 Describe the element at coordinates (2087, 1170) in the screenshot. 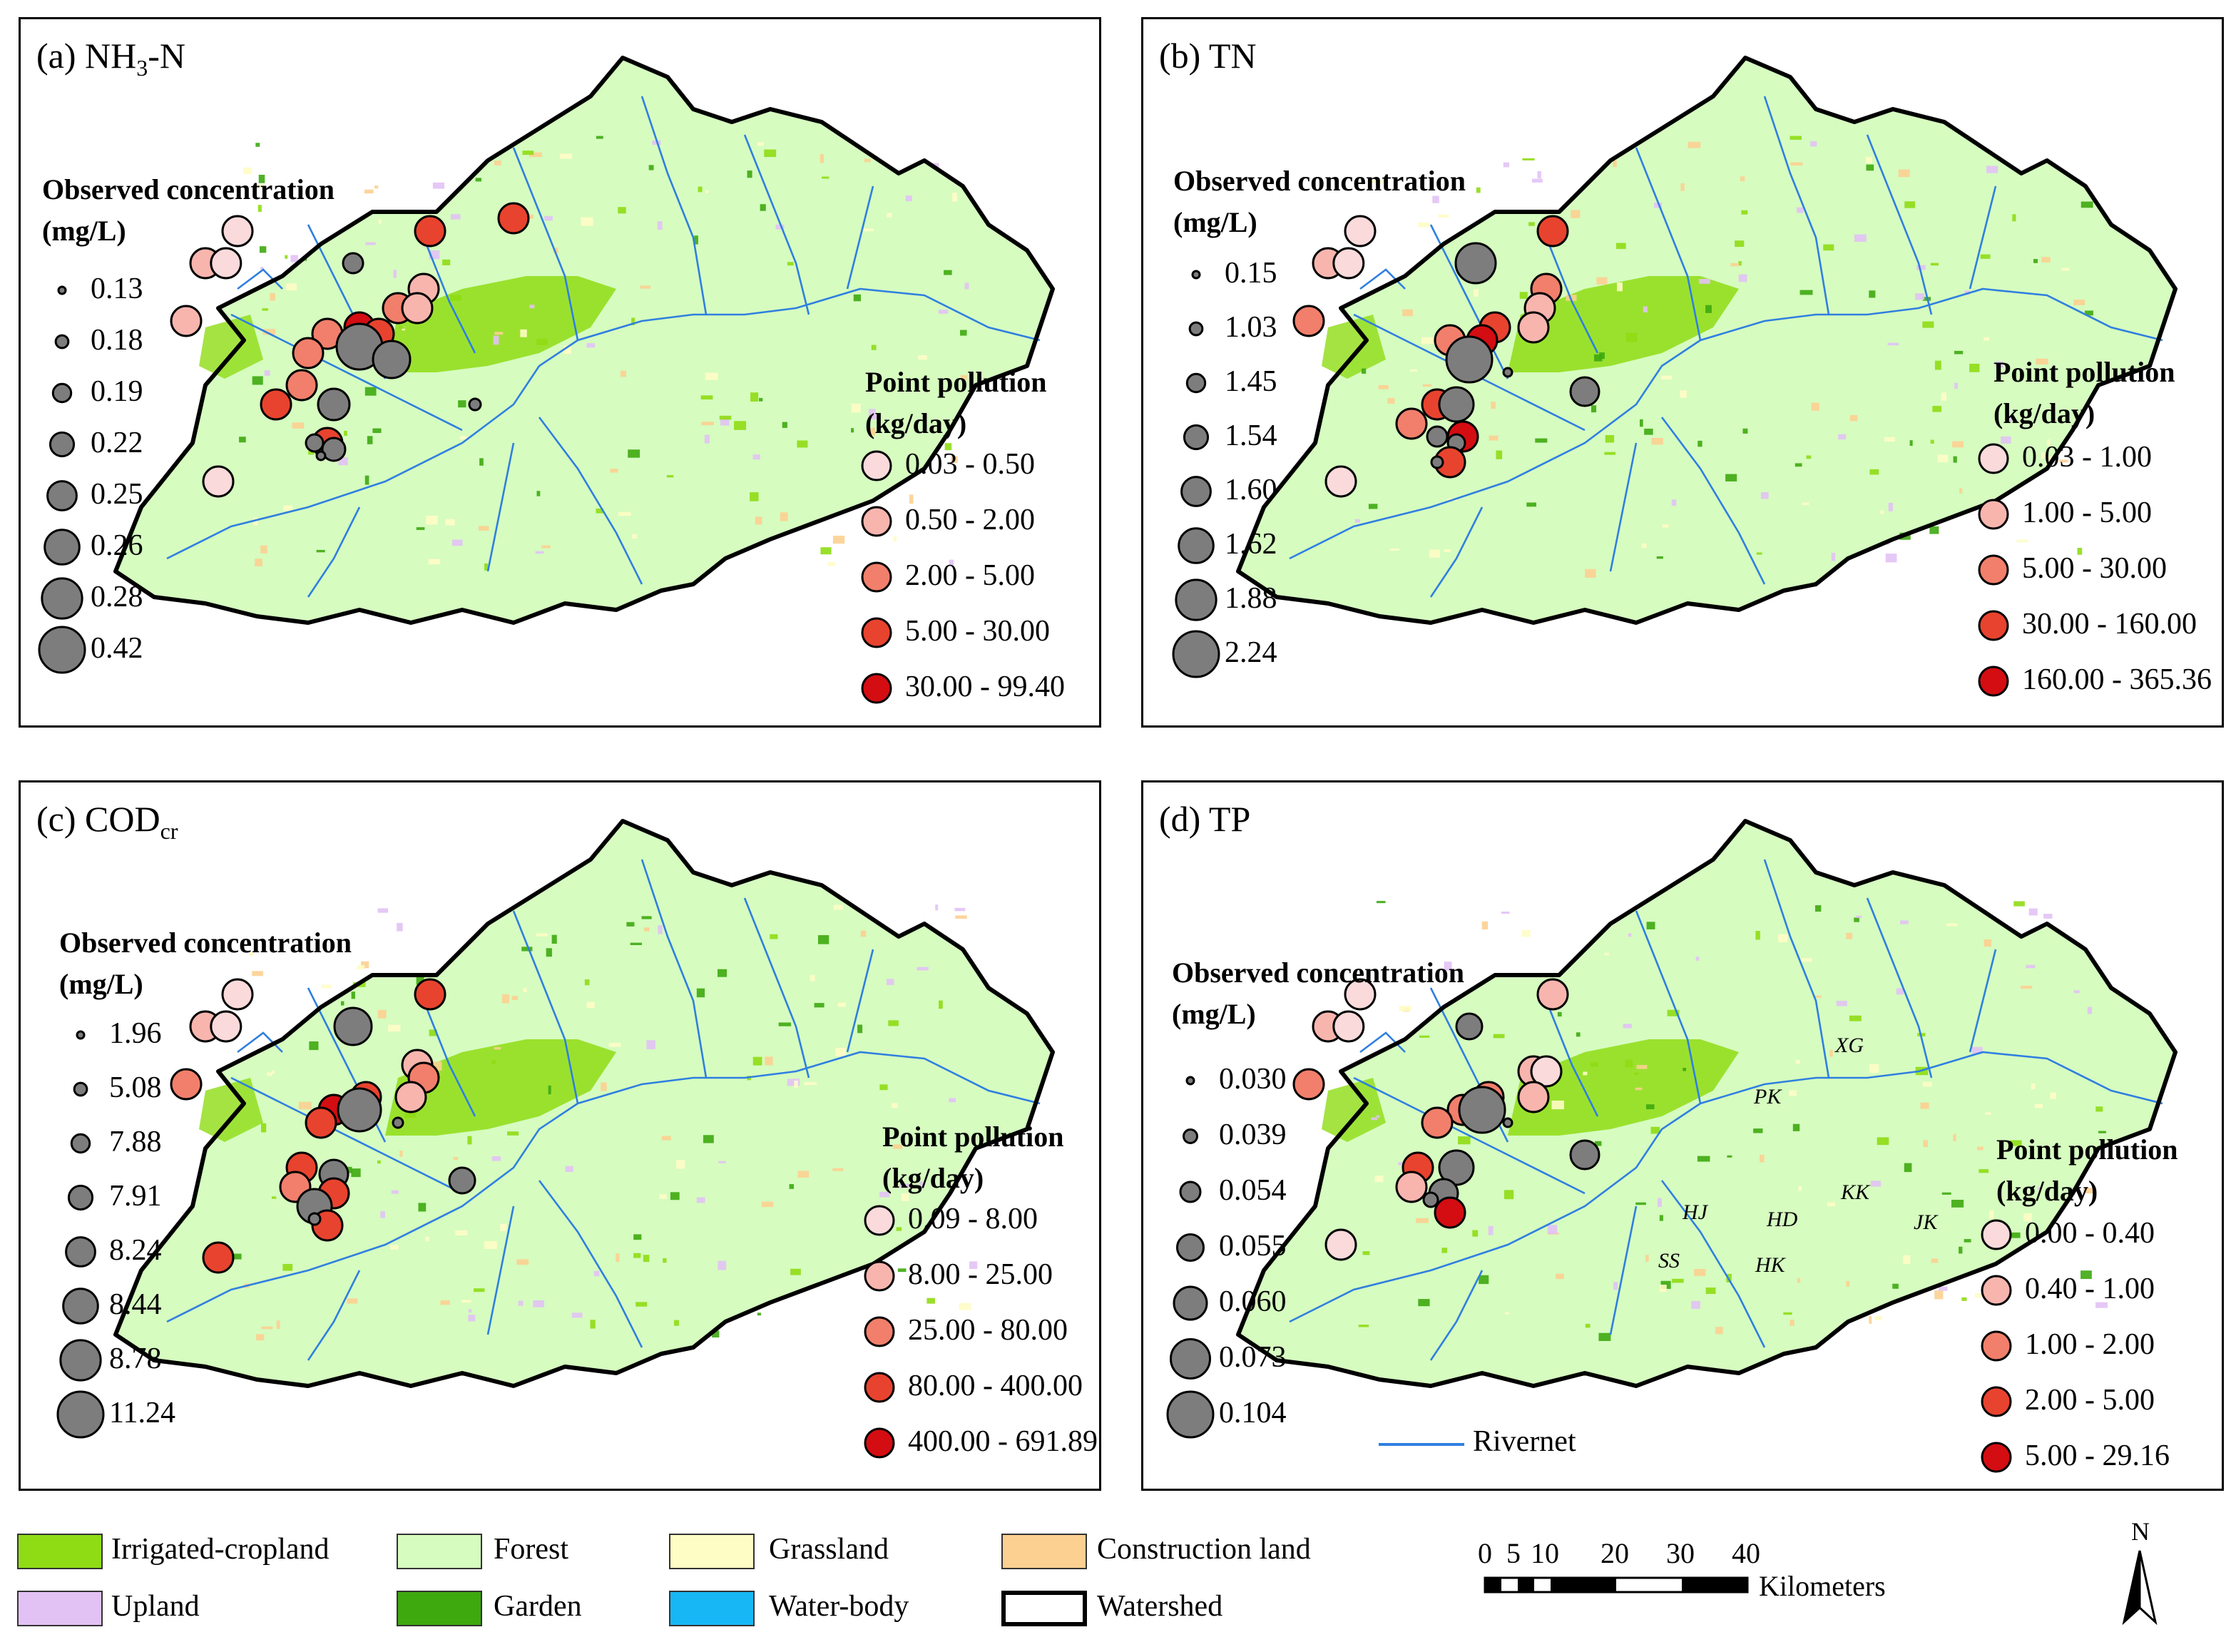

I see `point-pollution-title: Point pollution (kg/day)` at that location.